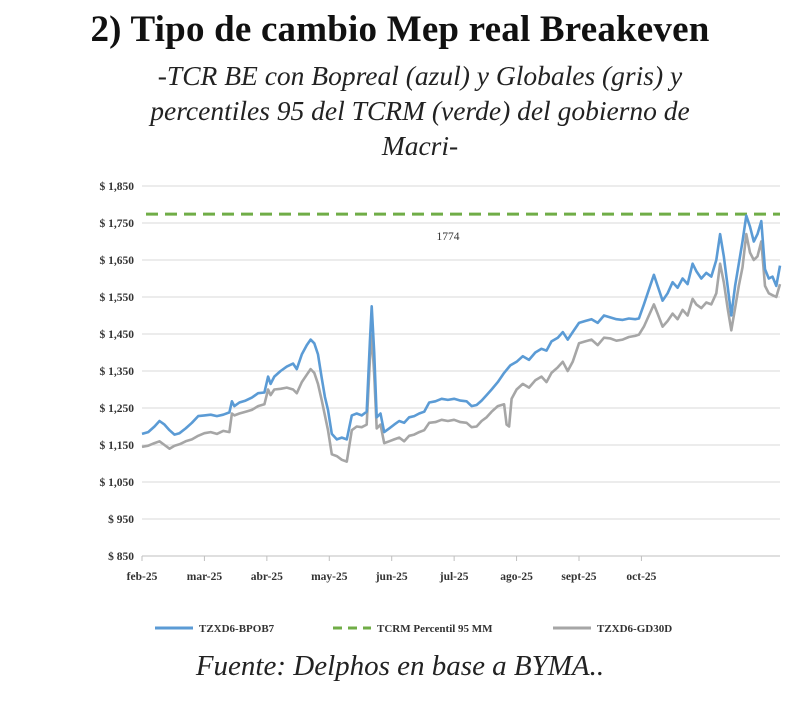  Describe the element at coordinates (641, 577) in the screenshot. I see `x-tick-label: oct-25` at that location.